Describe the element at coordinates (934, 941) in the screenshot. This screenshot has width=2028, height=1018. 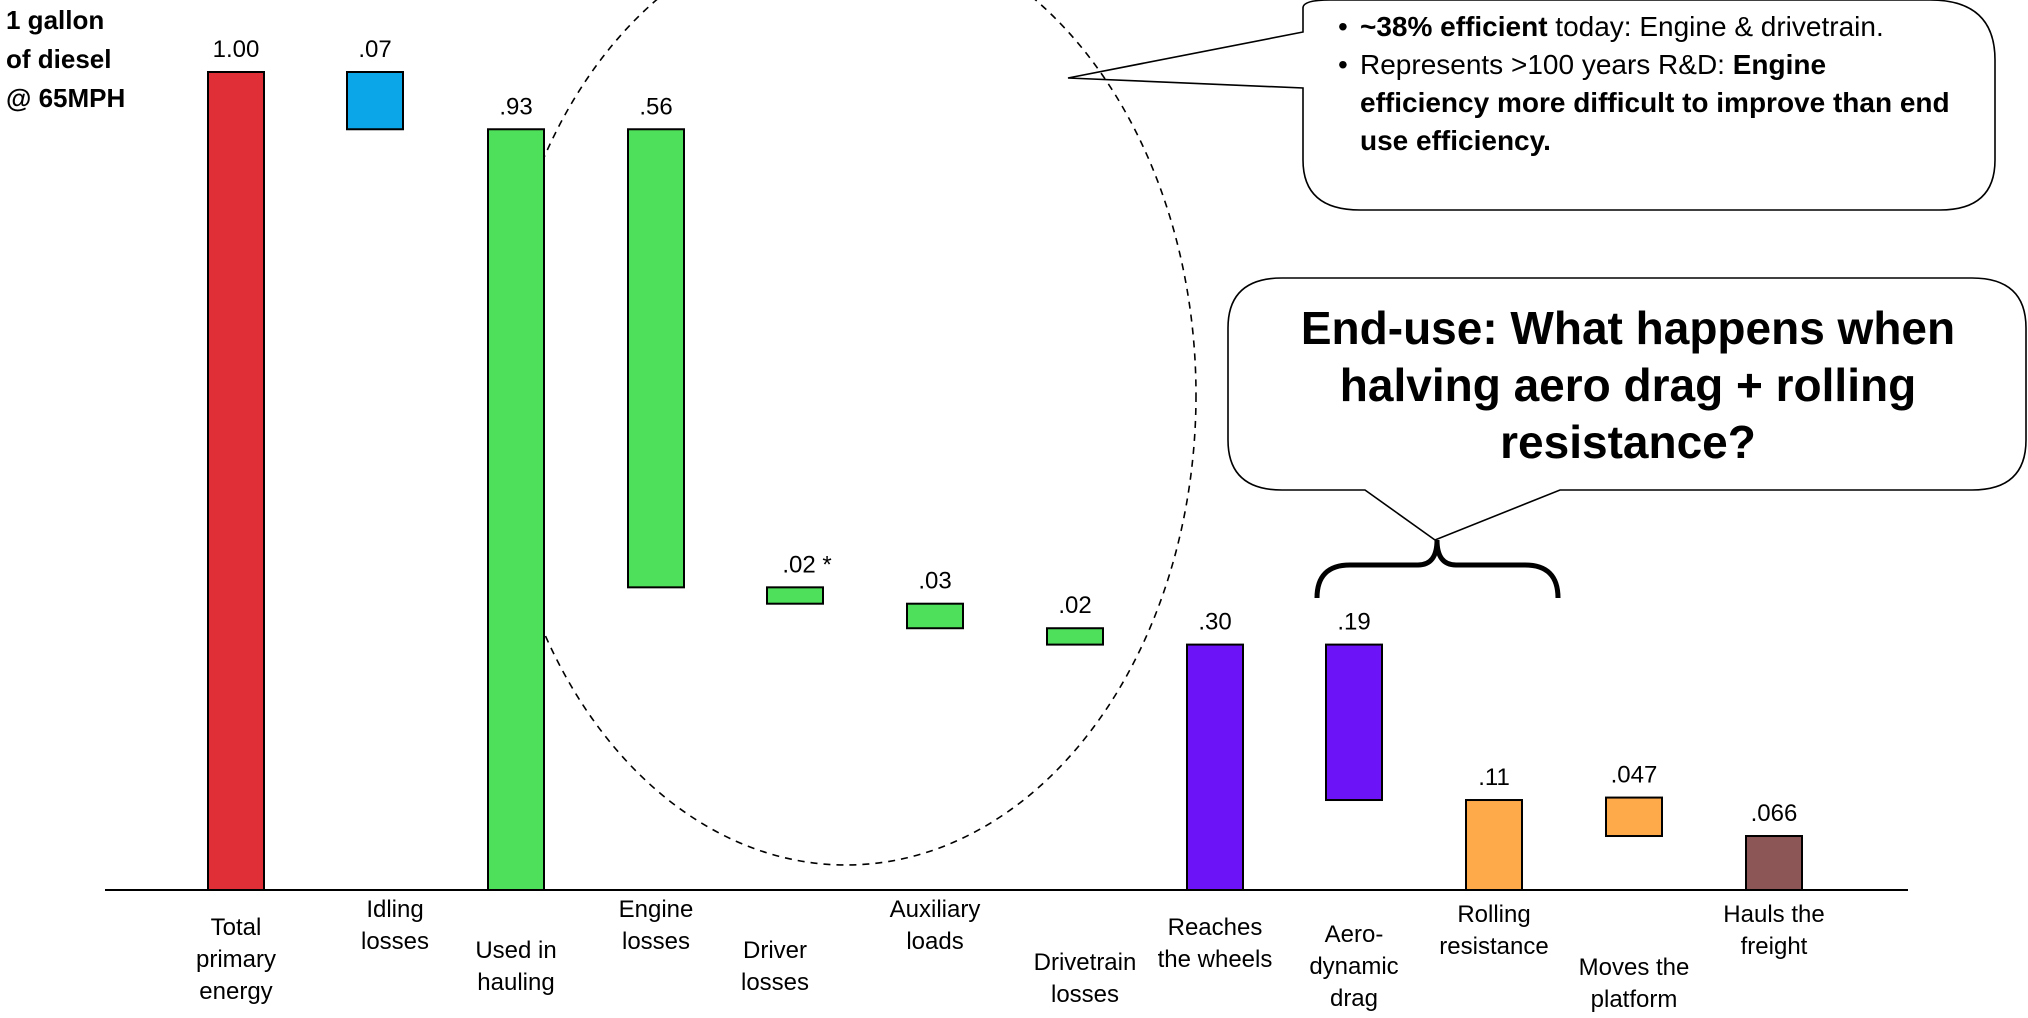
I see `category-label-5-line-1: loads` at that location.